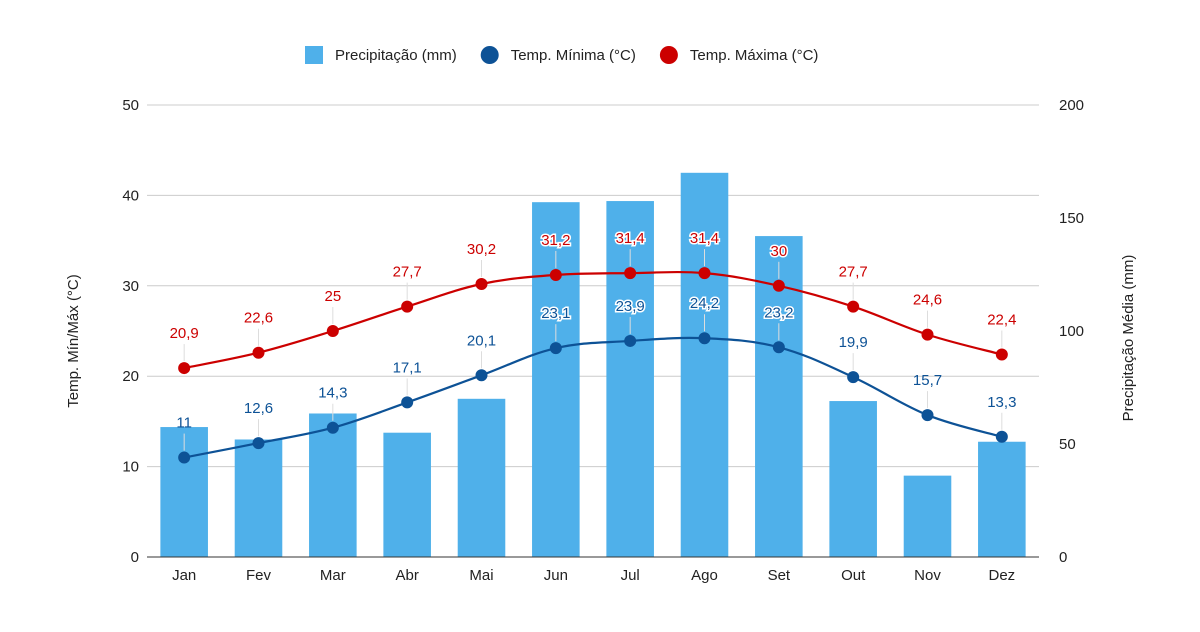 The height and width of the screenshot is (632, 1200). What do you see at coordinates (704, 575) in the screenshot?
I see `x-tick-label: Ago` at bounding box center [704, 575].